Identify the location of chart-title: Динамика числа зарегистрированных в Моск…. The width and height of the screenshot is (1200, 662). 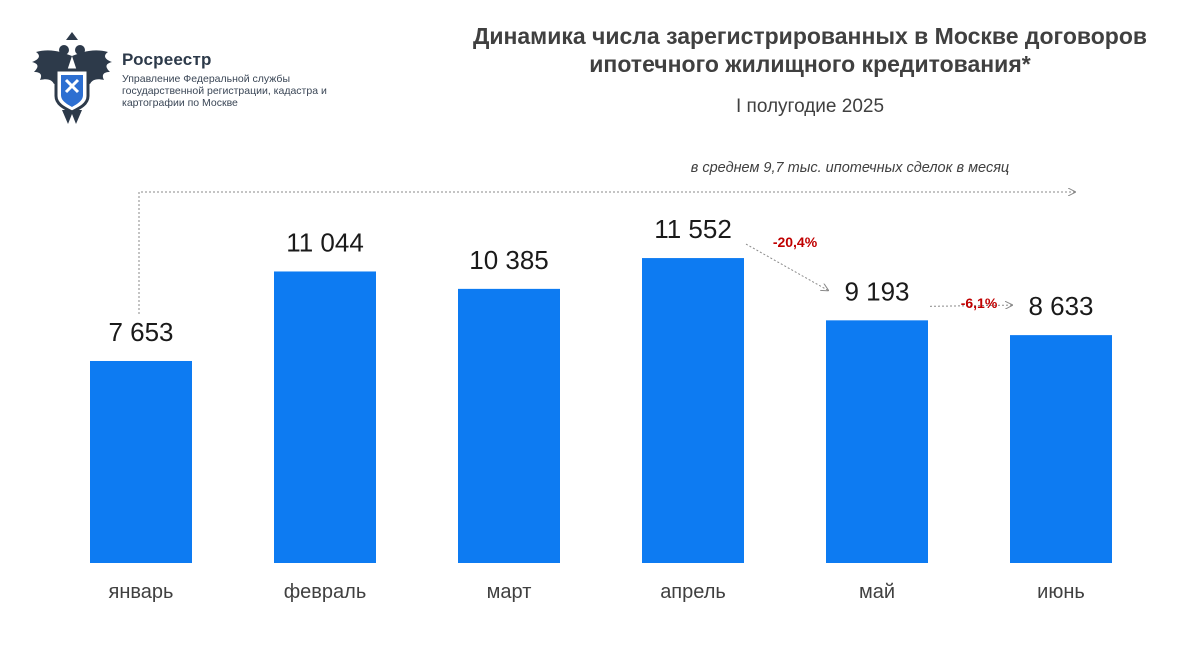
(810, 50).